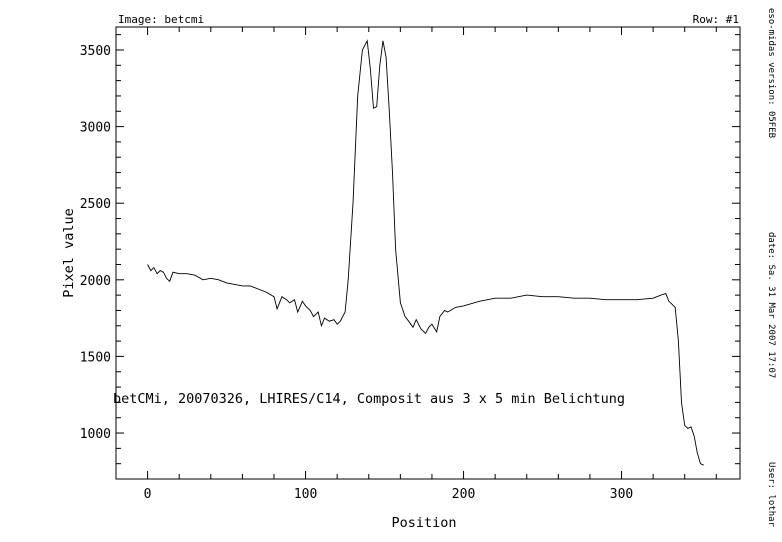 This screenshot has width=782, height=542. Describe the element at coordinates (771, 305) in the screenshot. I see `plot-date: date: Sa. 31 Mar 2007 17:07` at that location.